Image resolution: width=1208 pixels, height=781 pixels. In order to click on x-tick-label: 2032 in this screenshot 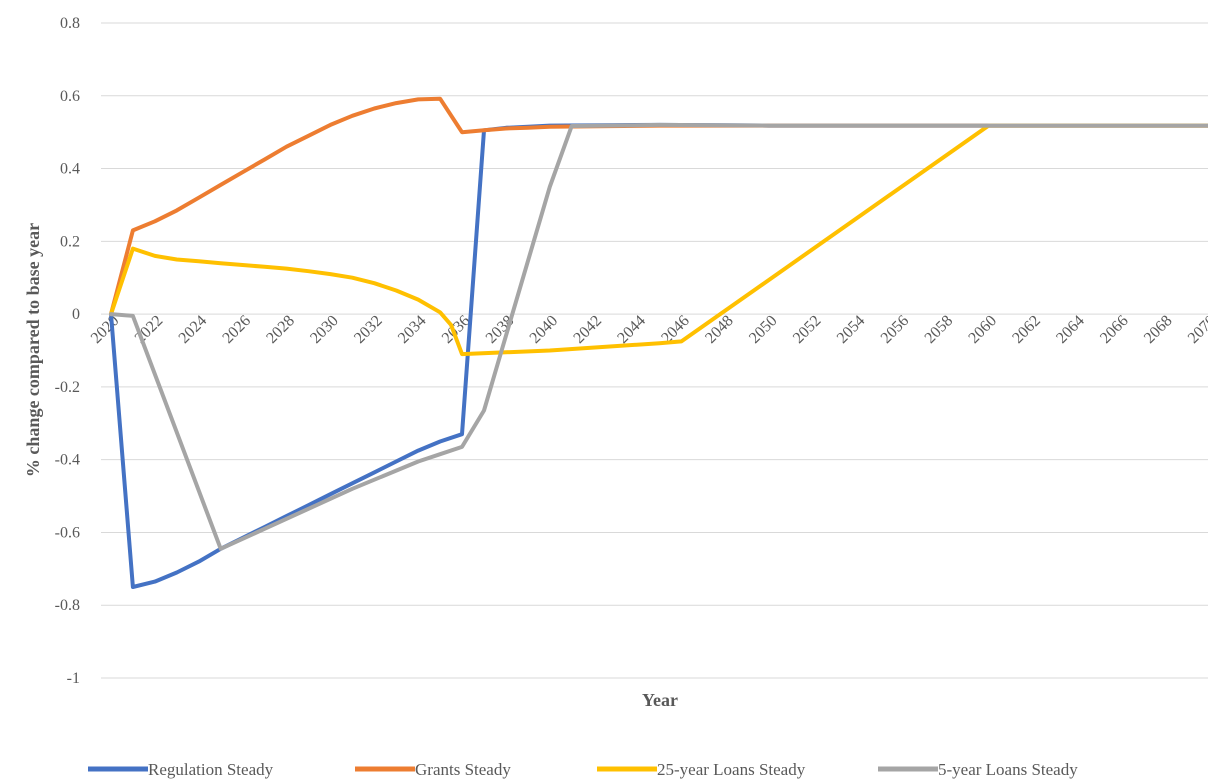, I will do `click(368, 329)`.